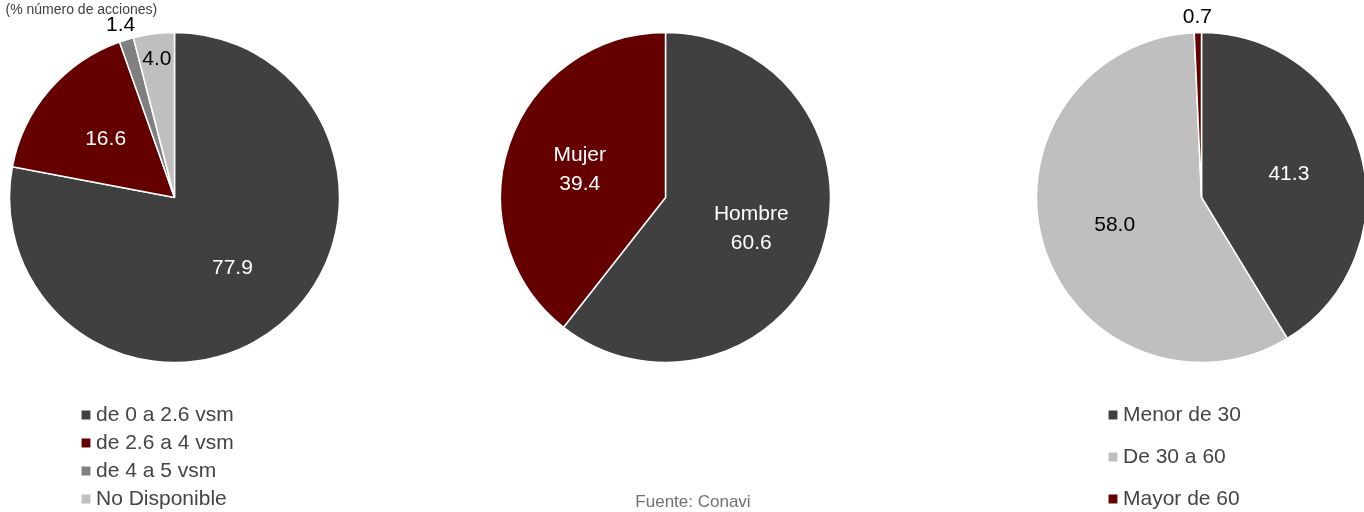 The height and width of the screenshot is (512, 1364). I want to click on legend-label: No Disponible, so click(161, 498).